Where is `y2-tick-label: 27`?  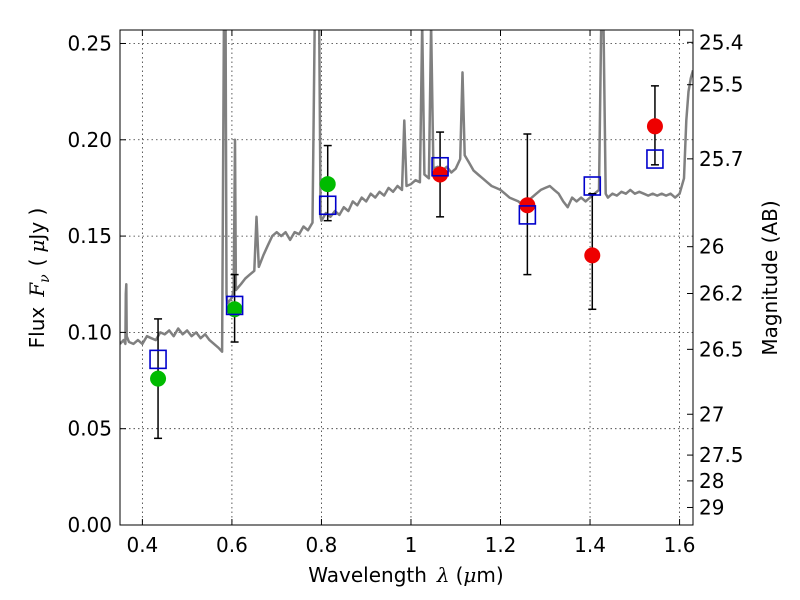
y2-tick-label: 27 is located at coordinates (711, 414).